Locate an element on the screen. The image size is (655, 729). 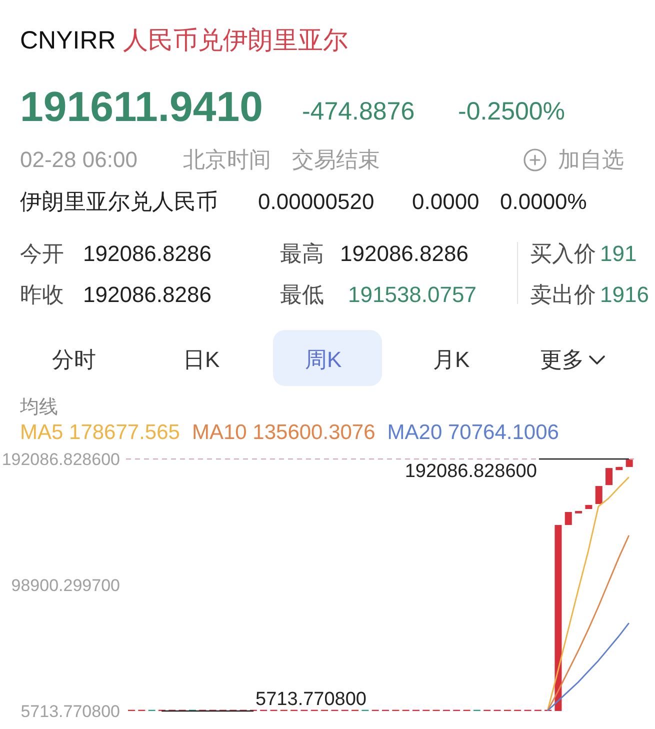
text: 191538.0757 is located at coordinates (412, 295).